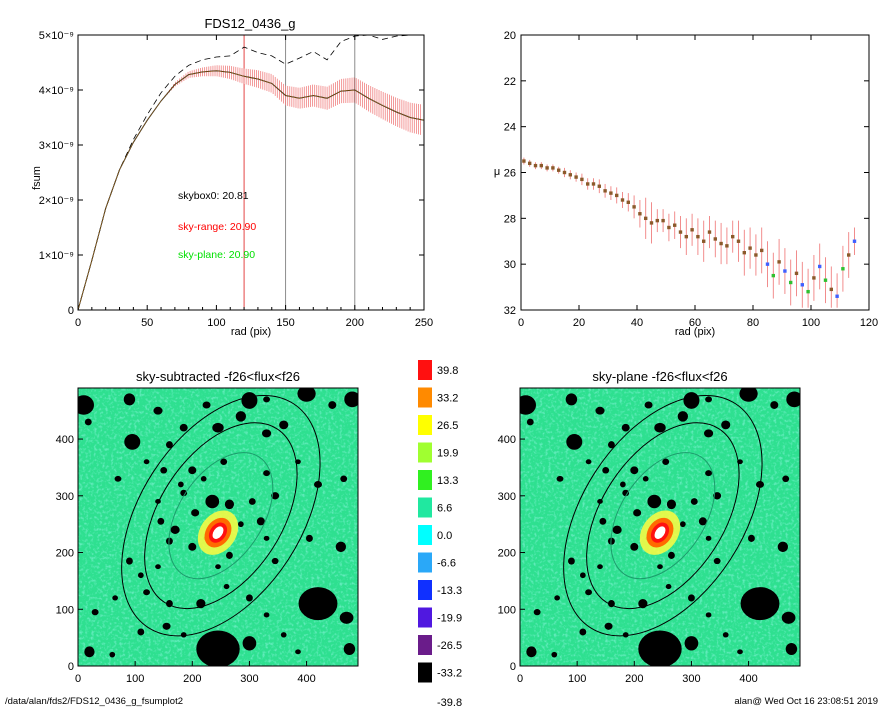  What do you see at coordinates (251, 190) in the screenshot?
I see `fsum-profile-tint` at bounding box center [251, 190].